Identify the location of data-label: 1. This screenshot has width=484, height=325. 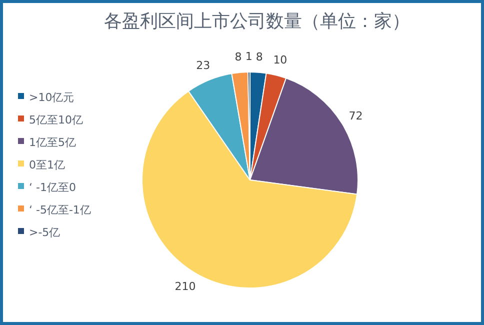
(248, 57).